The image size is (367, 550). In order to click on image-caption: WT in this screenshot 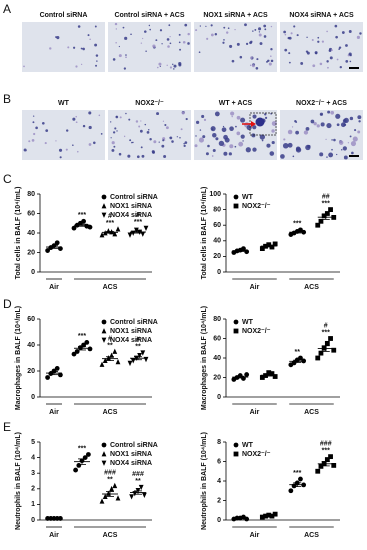, I will do `click(64, 103)`.